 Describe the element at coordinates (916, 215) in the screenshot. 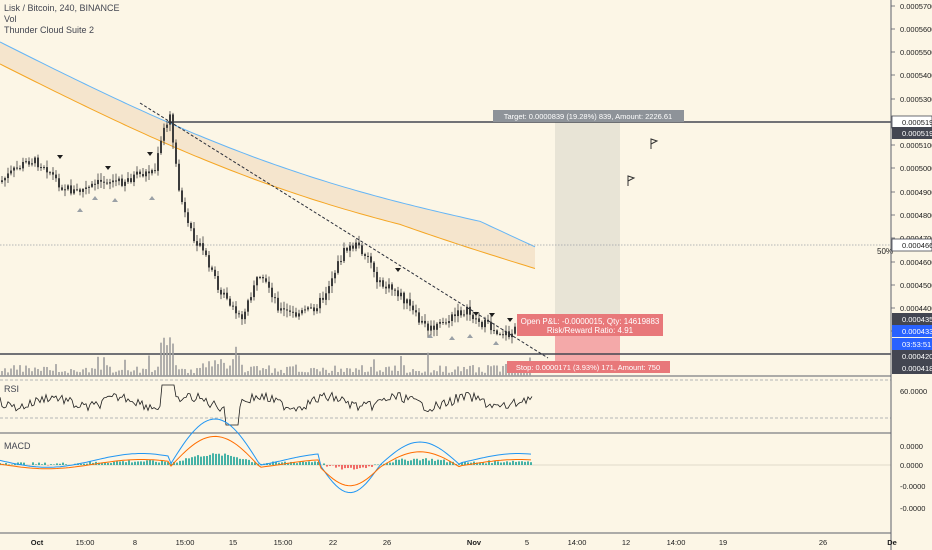

I see `price-tick-label: 0.0004800` at that location.